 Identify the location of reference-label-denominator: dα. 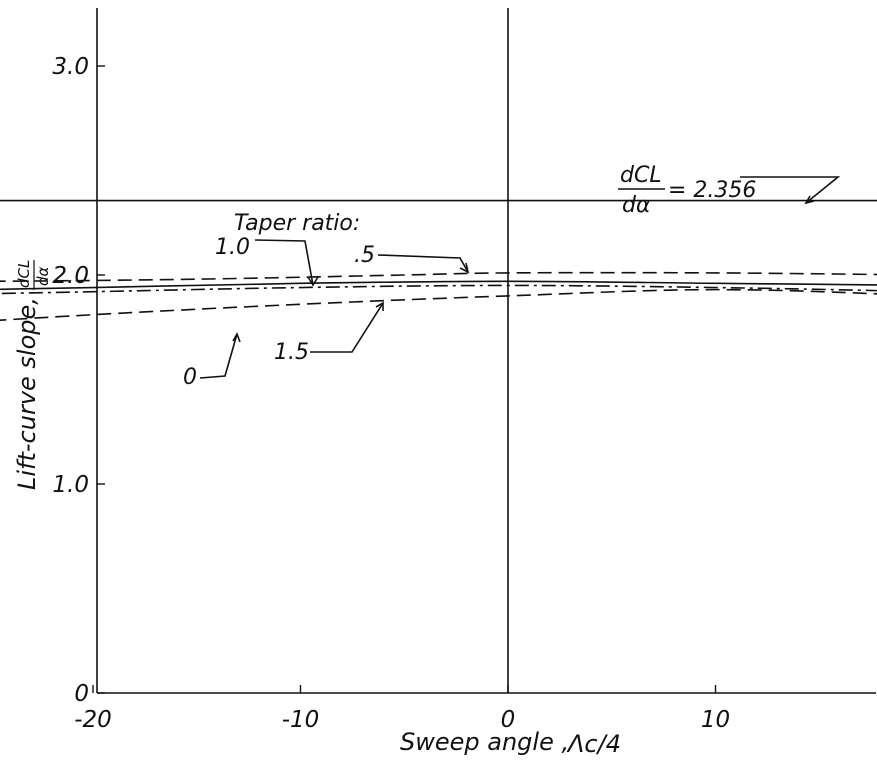
(636, 205).